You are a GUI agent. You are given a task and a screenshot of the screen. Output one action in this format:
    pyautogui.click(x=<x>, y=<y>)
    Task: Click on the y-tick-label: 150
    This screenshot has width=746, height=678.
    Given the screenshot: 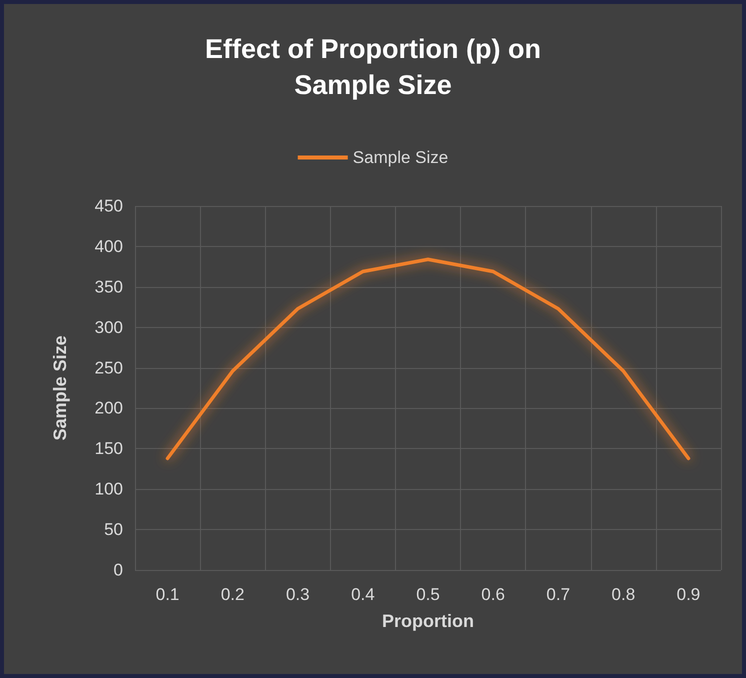 What is the action you would take?
    pyautogui.click(x=108, y=448)
    